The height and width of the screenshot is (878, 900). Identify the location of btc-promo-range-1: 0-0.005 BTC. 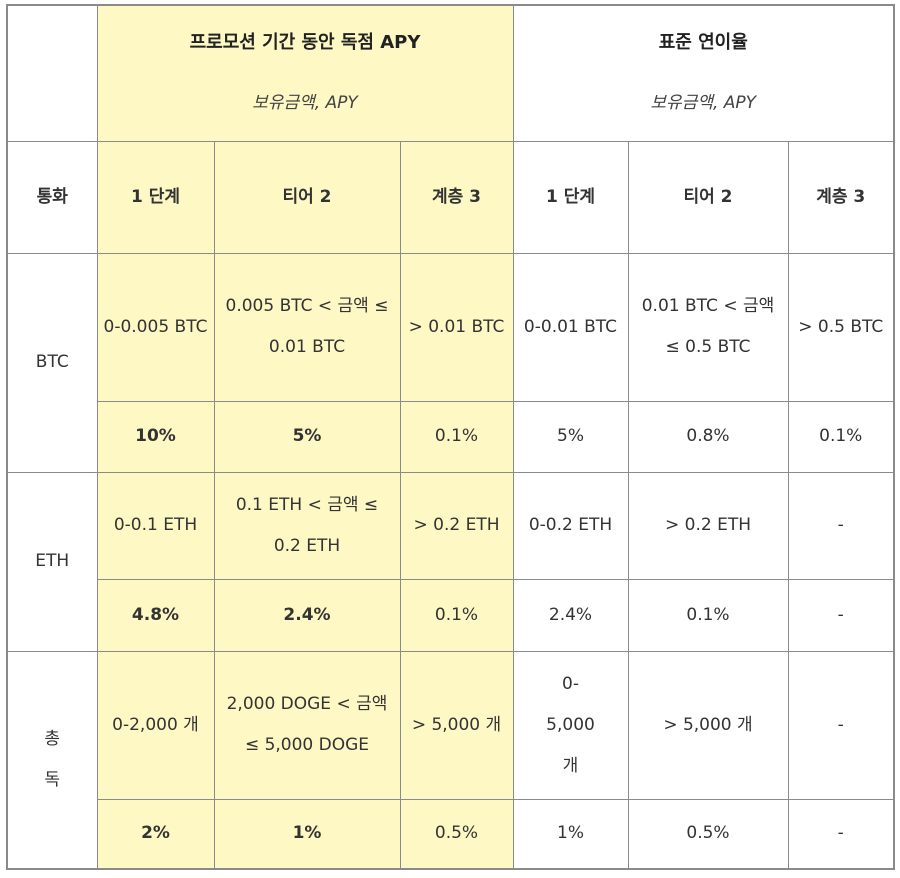
(155, 327).